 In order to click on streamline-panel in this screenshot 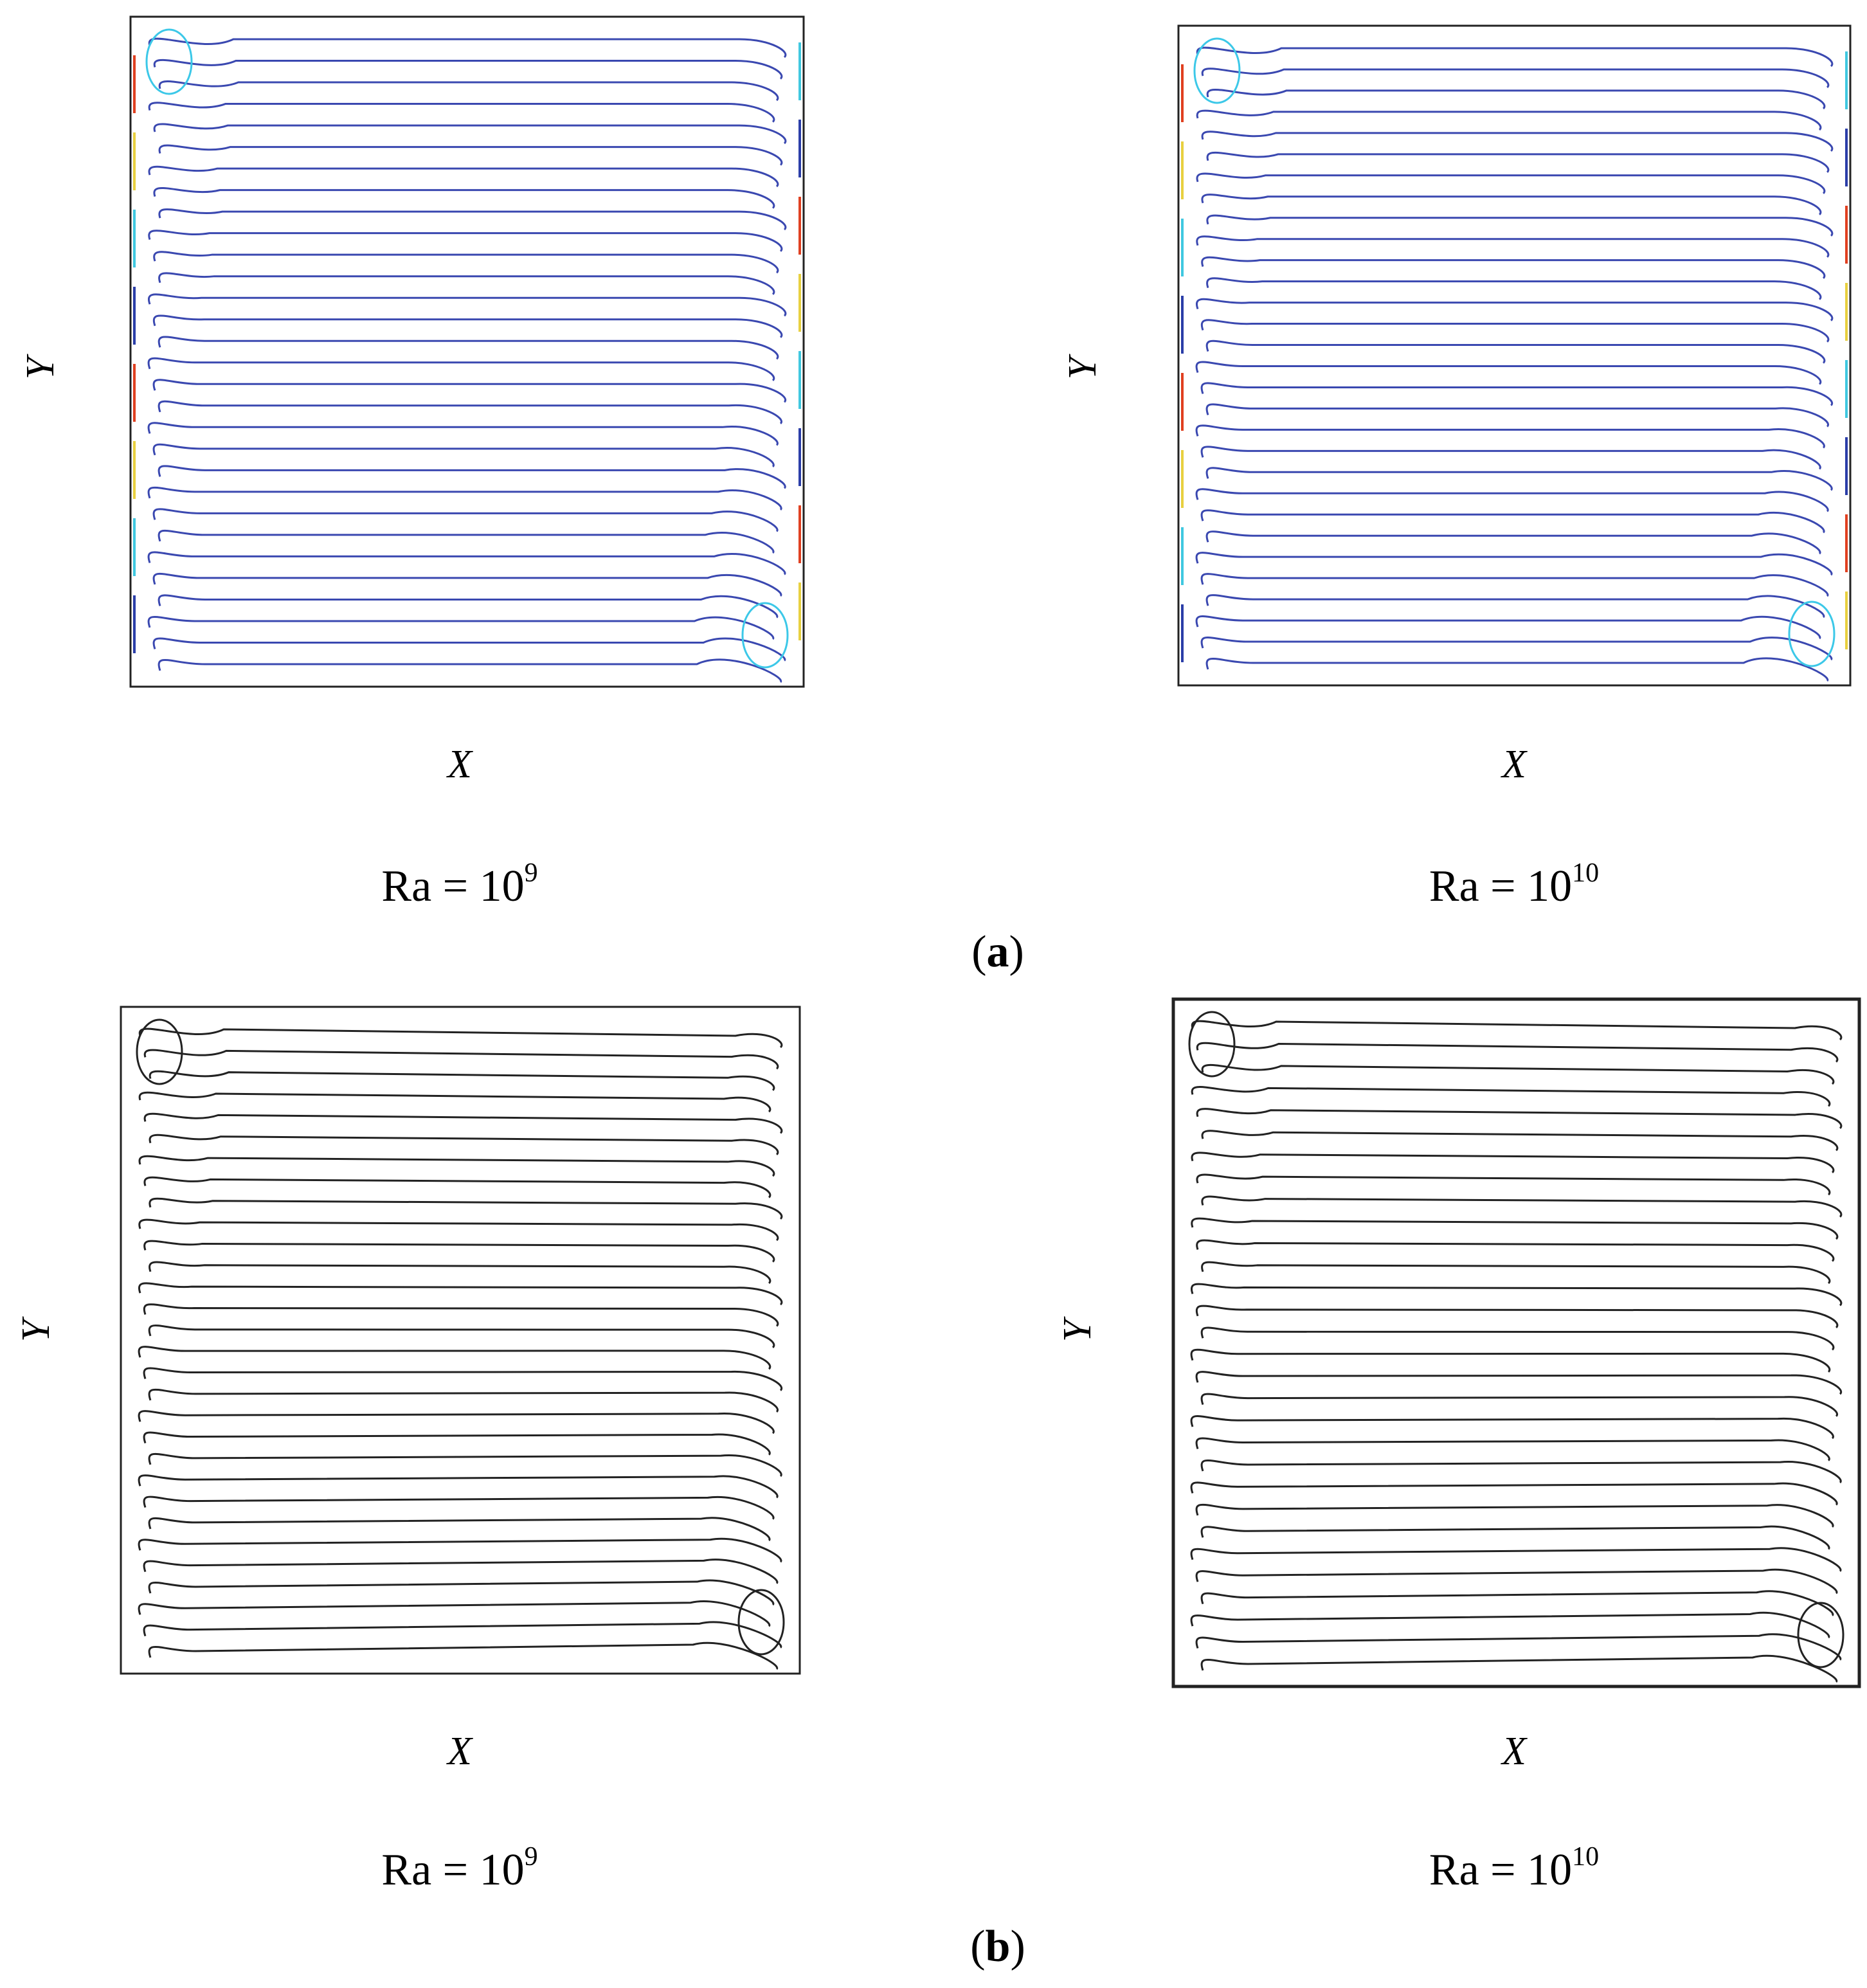, I will do `click(1516, 1343)`.